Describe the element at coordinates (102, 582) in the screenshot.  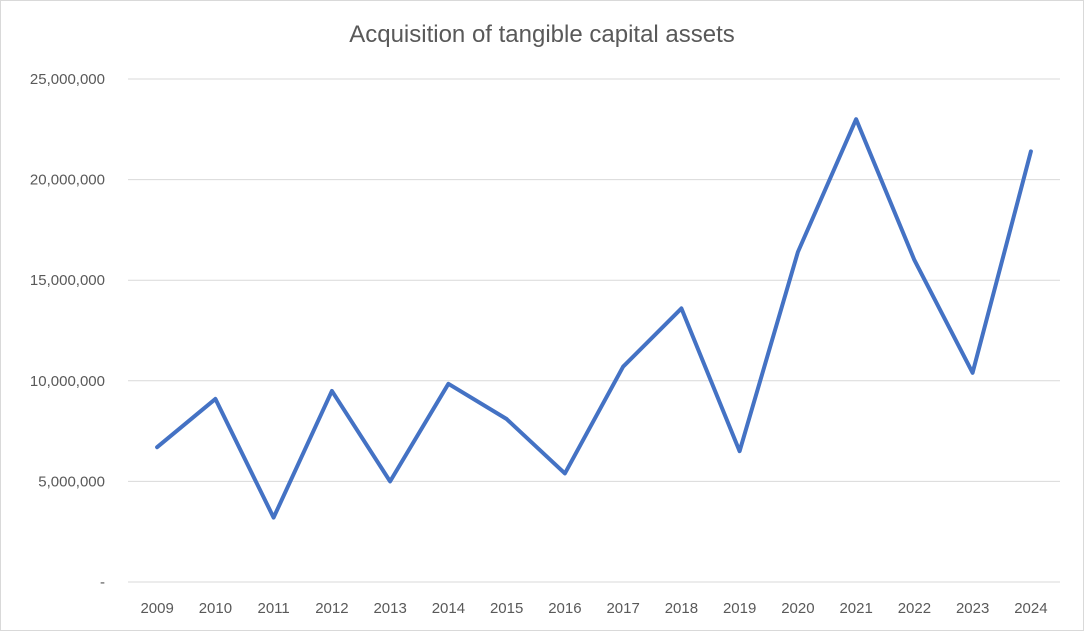
I see `y-tick-label: -` at that location.